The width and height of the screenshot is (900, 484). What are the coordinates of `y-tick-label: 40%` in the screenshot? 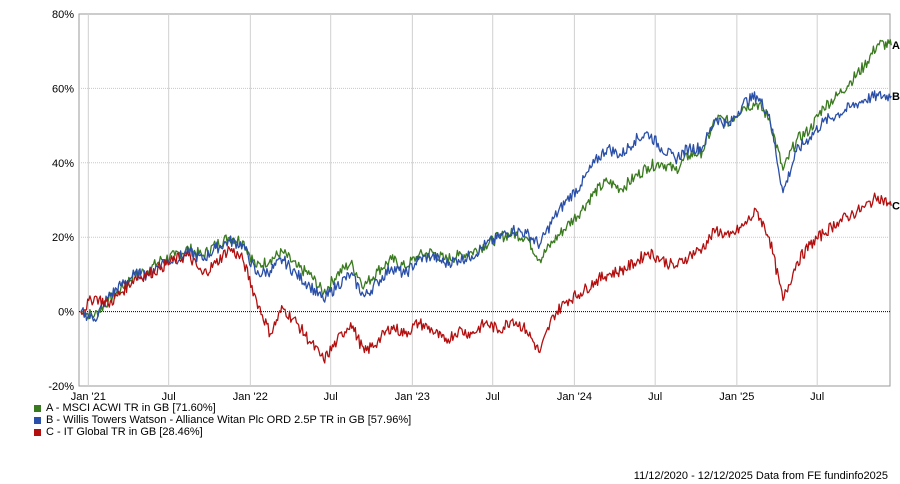 It's located at (63, 164).